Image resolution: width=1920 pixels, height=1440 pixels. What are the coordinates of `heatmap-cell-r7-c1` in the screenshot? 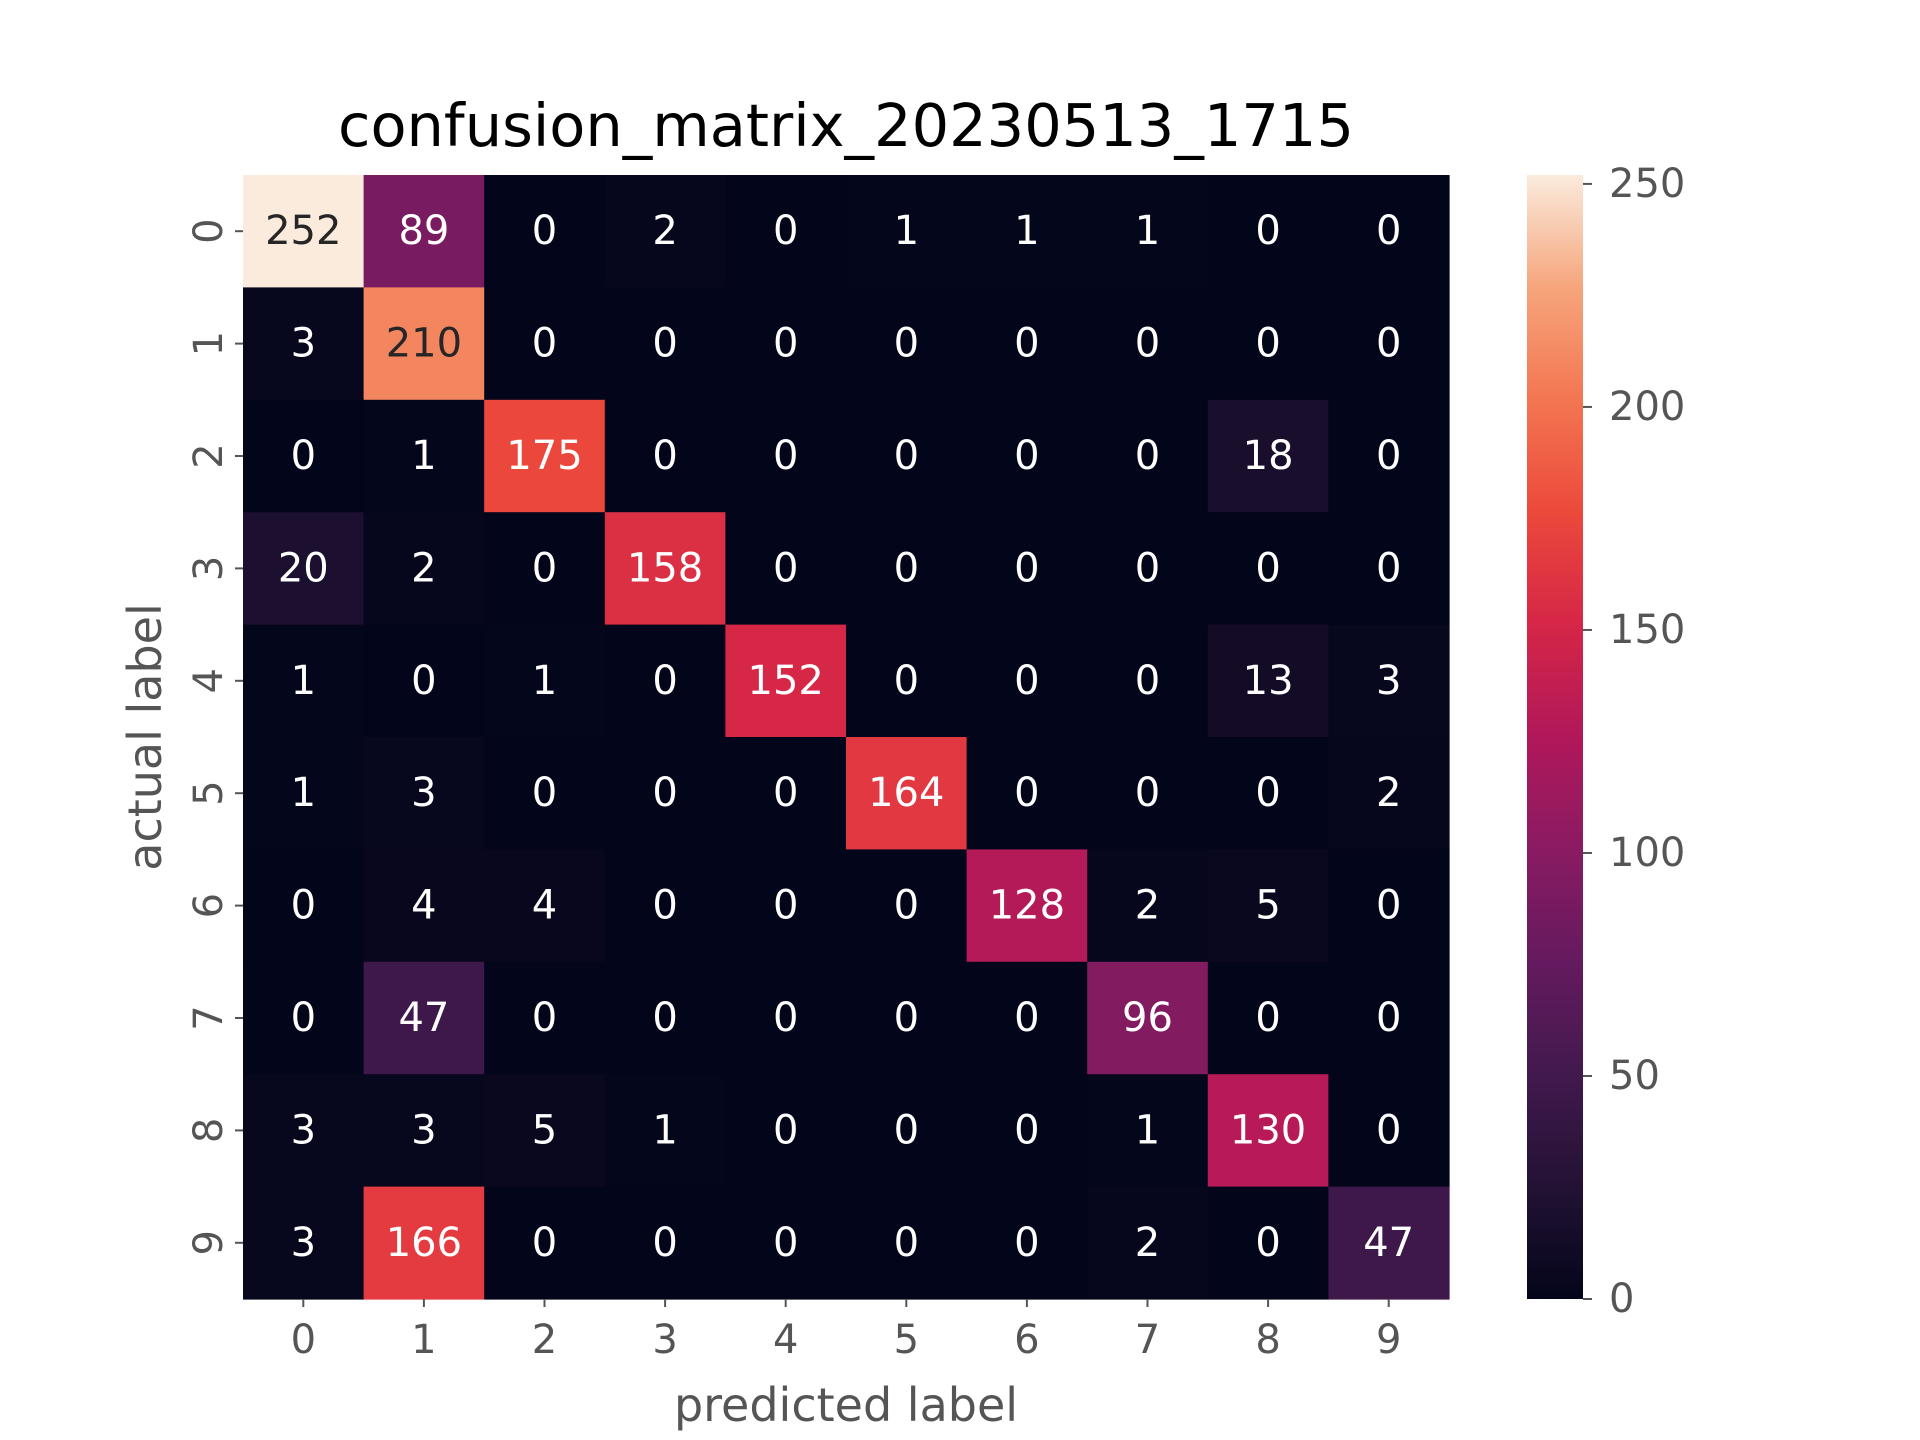 It's located at (424, 1018).